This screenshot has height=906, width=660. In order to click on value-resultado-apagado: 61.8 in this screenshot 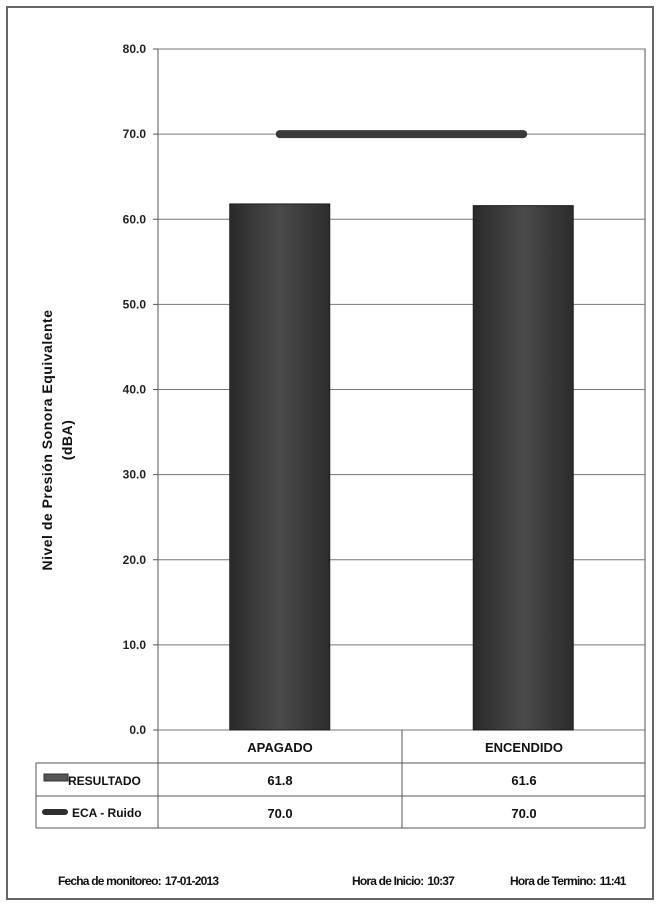, I will do `click(279, 780)`.